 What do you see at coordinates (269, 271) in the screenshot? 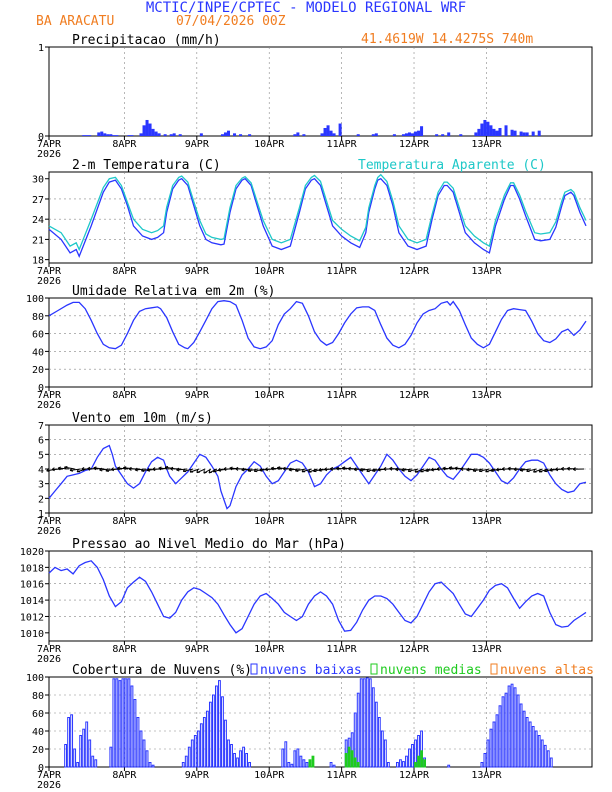
I see `temperature-x-tick-label: 10APR` at bounding box center [269, 271].